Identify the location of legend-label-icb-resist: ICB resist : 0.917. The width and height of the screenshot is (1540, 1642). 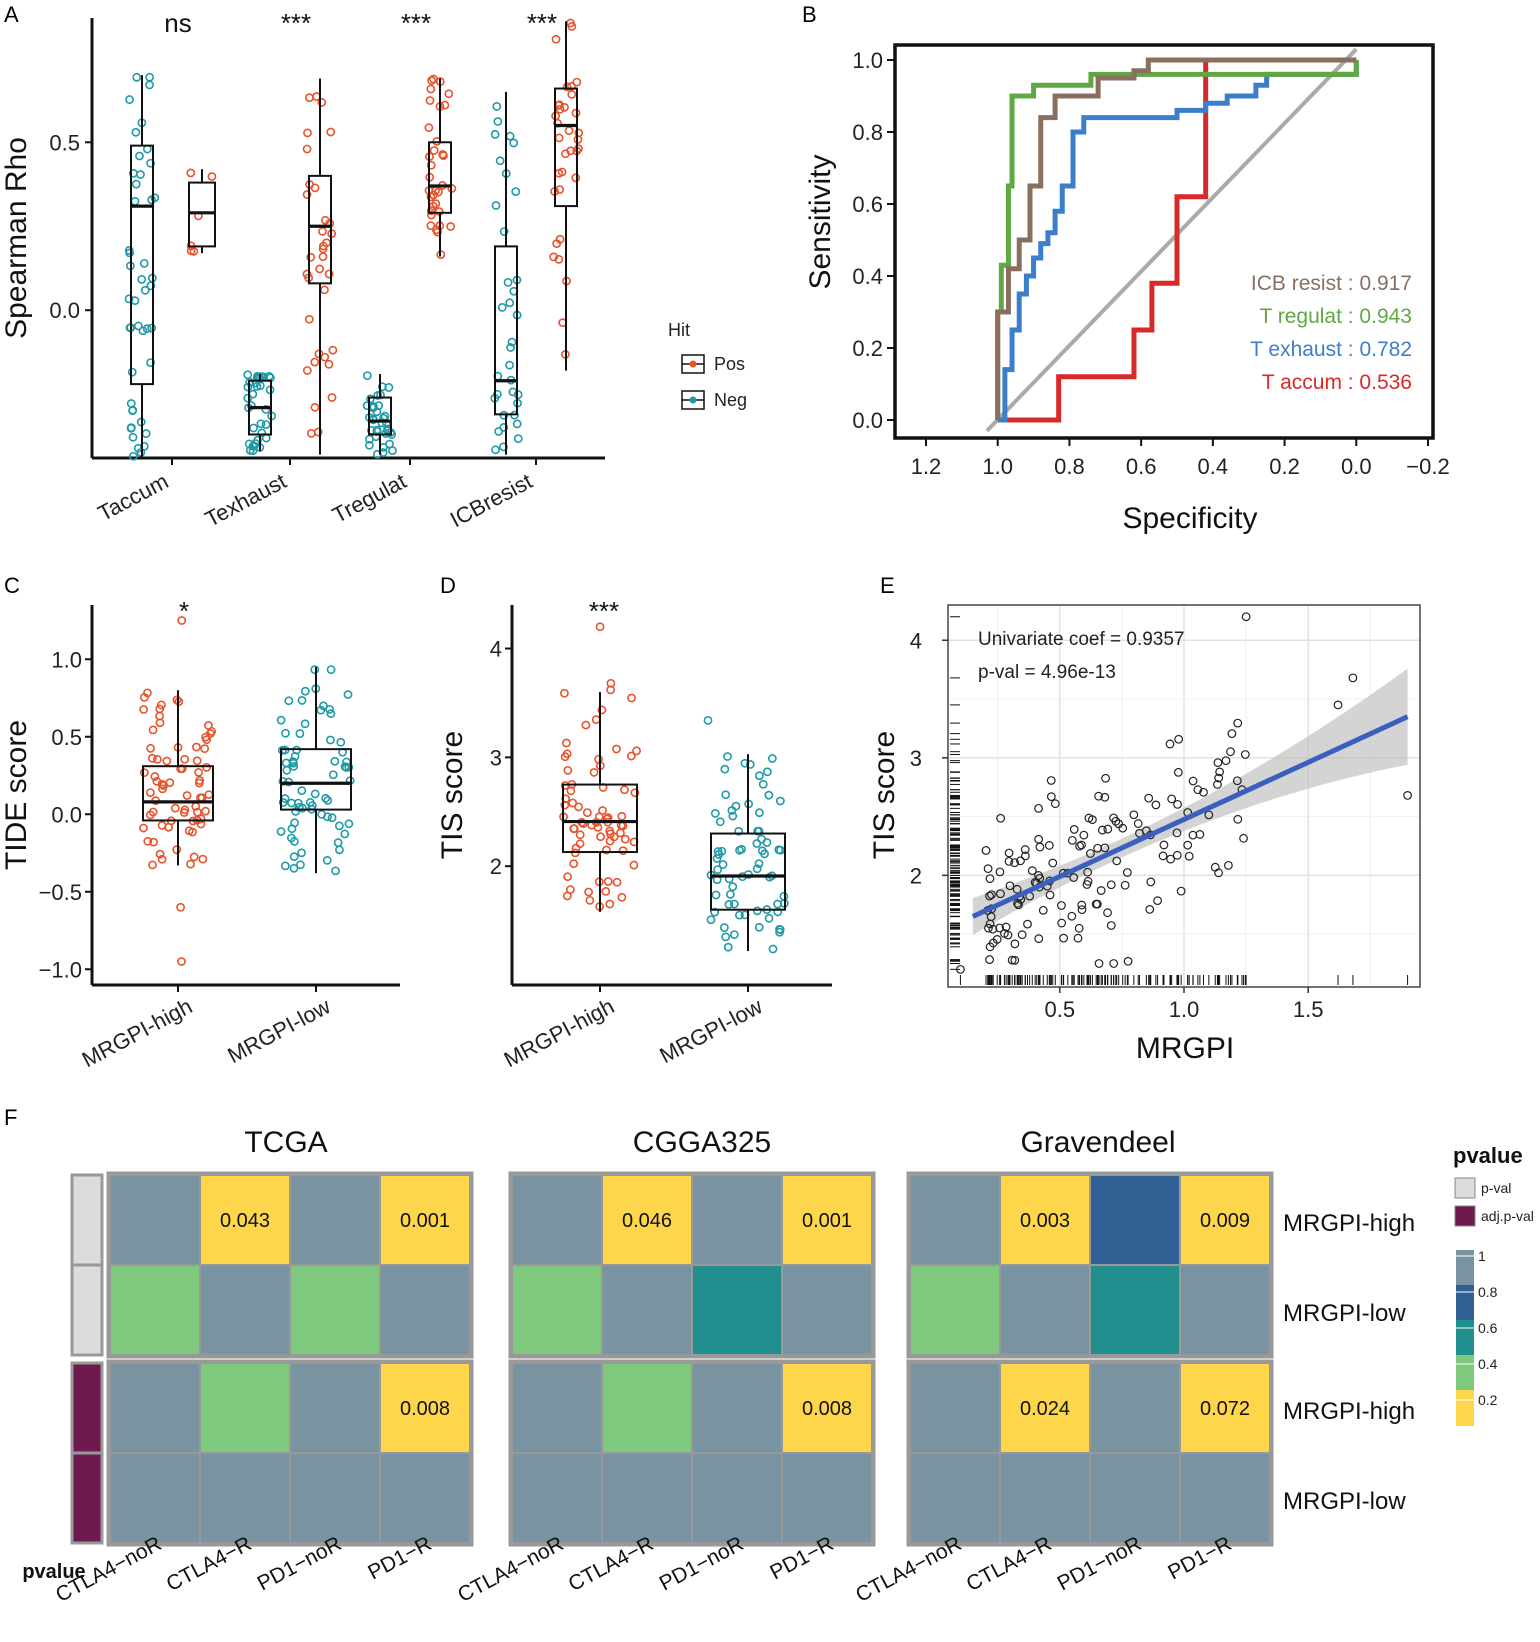
(1331, 283).